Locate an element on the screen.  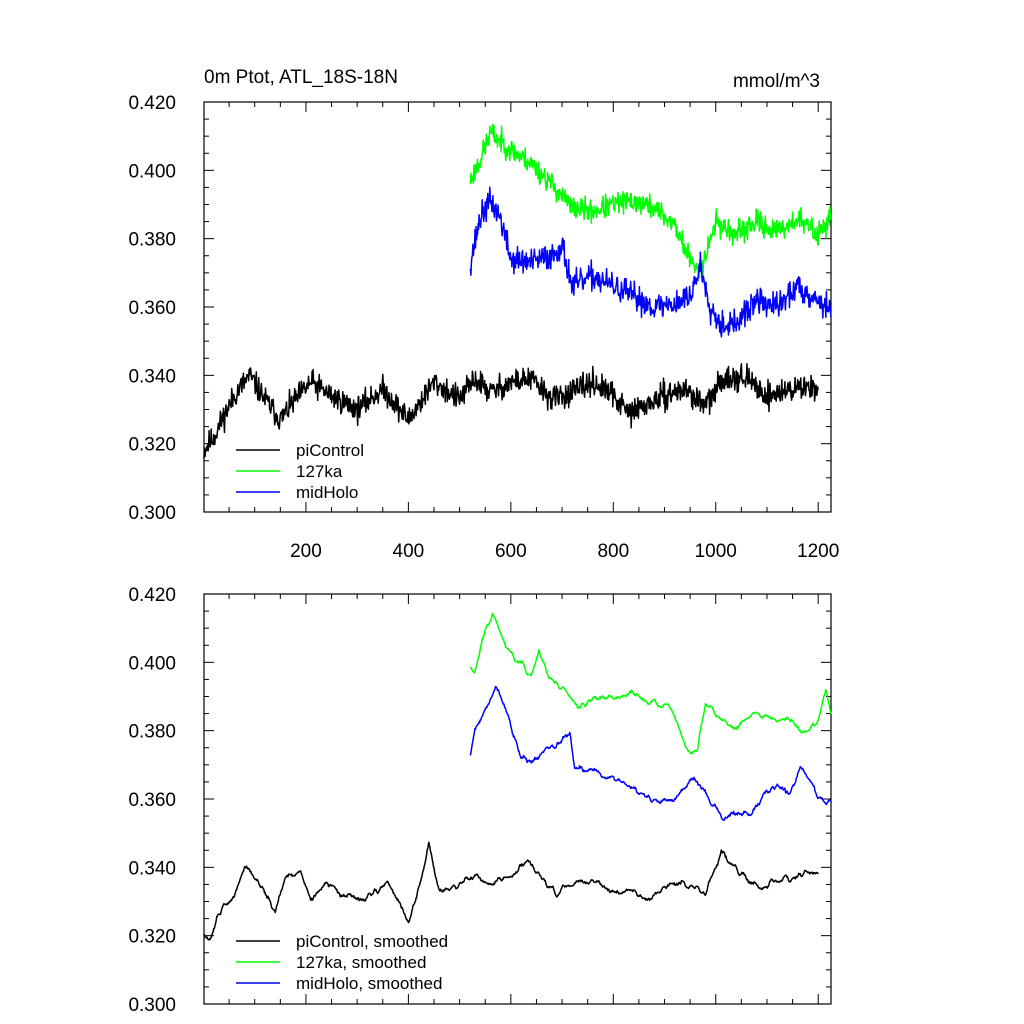
legend-label: 127ka, smoothed is located at coordinates (361, 962).